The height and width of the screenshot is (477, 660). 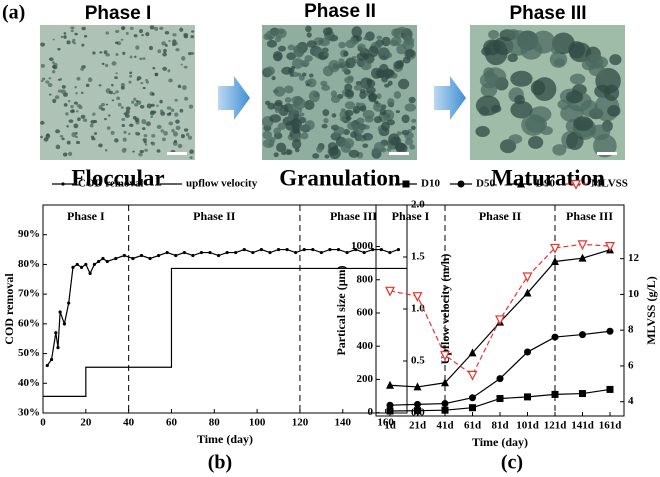 I want to click on y-tick-label: 200, so click(x=365, y=379).